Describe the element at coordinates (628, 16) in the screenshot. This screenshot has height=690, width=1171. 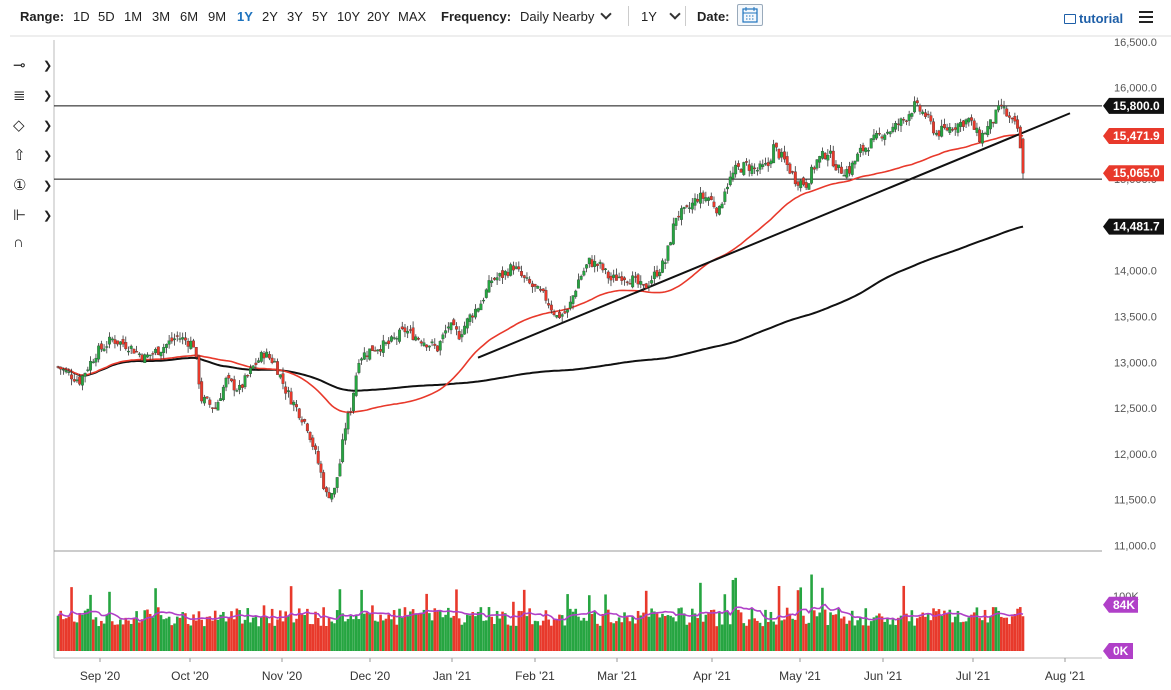
I see `toolbar-divider` at that location.